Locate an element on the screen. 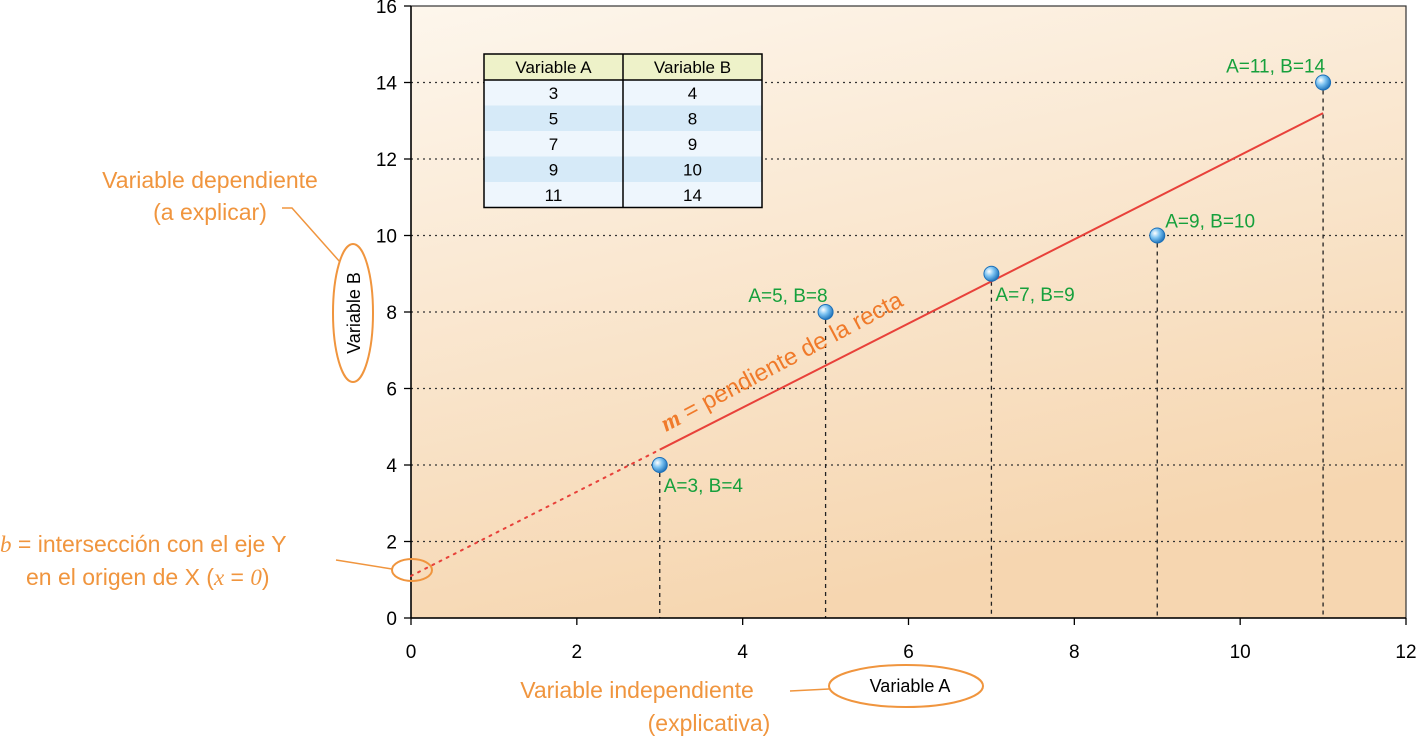  intercept-label-line1: b = intersección con el eje Y is located at coordinates (143, 544).